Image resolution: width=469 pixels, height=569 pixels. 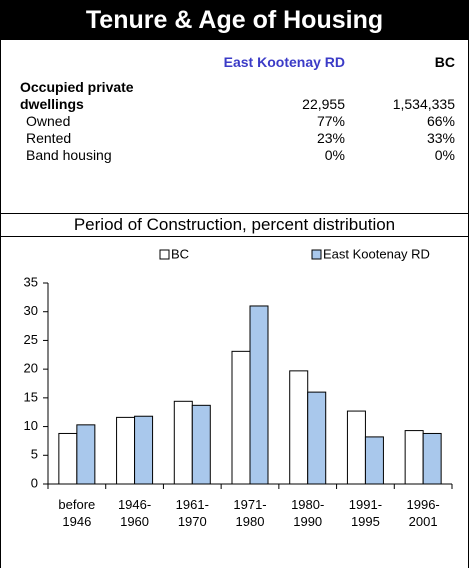 I want to click on cell-value: 66%, so click(x=440, y=121).